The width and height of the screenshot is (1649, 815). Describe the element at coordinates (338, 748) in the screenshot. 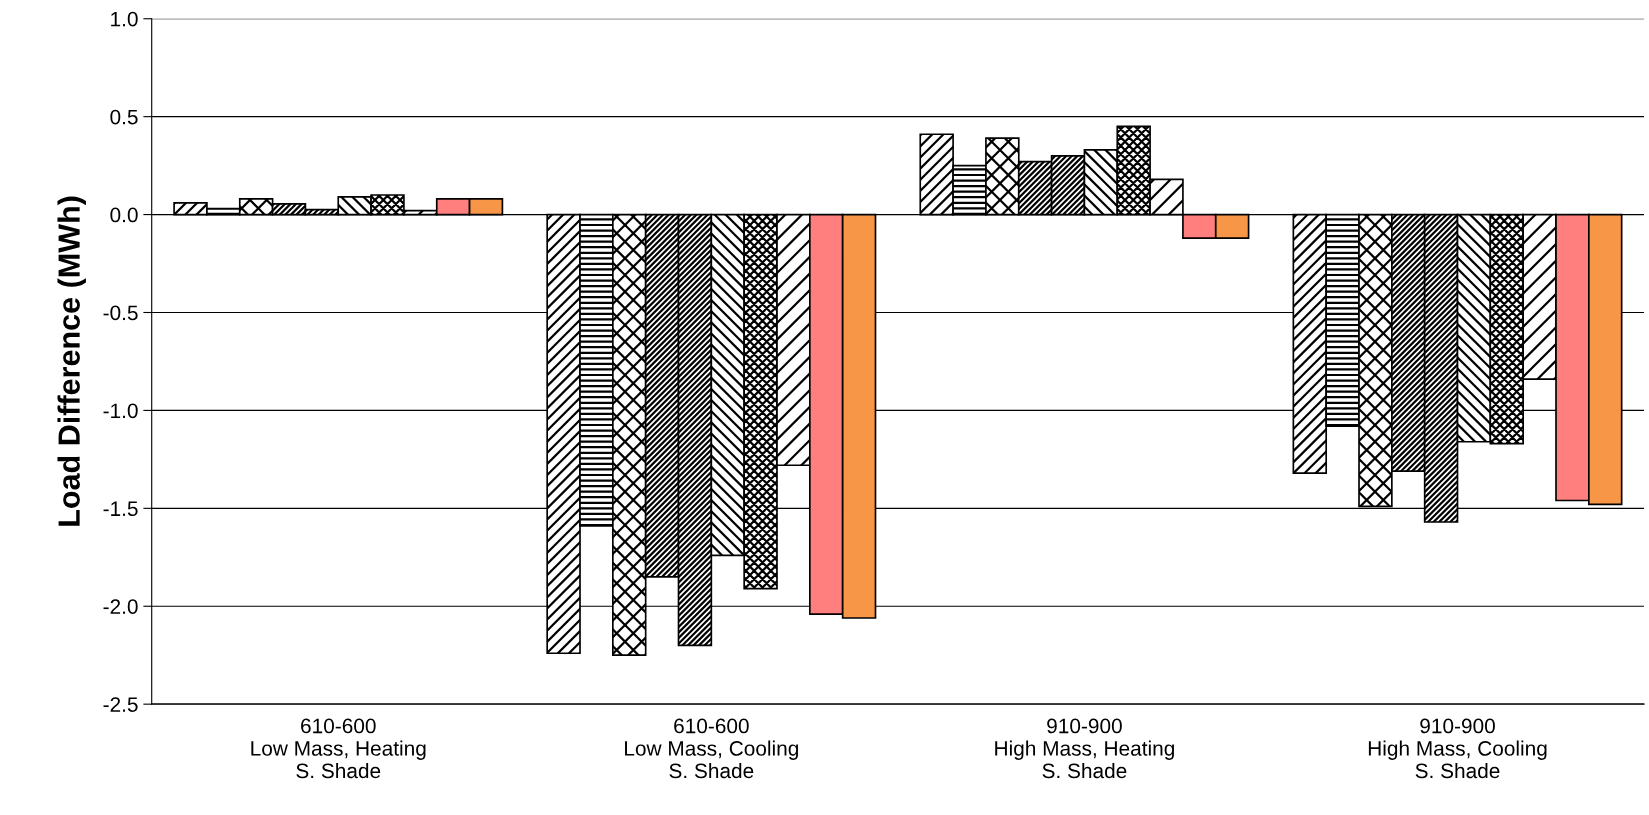

I see `x-tick-label: 610-600 Low Mass, Heating S. Shade` at that location.